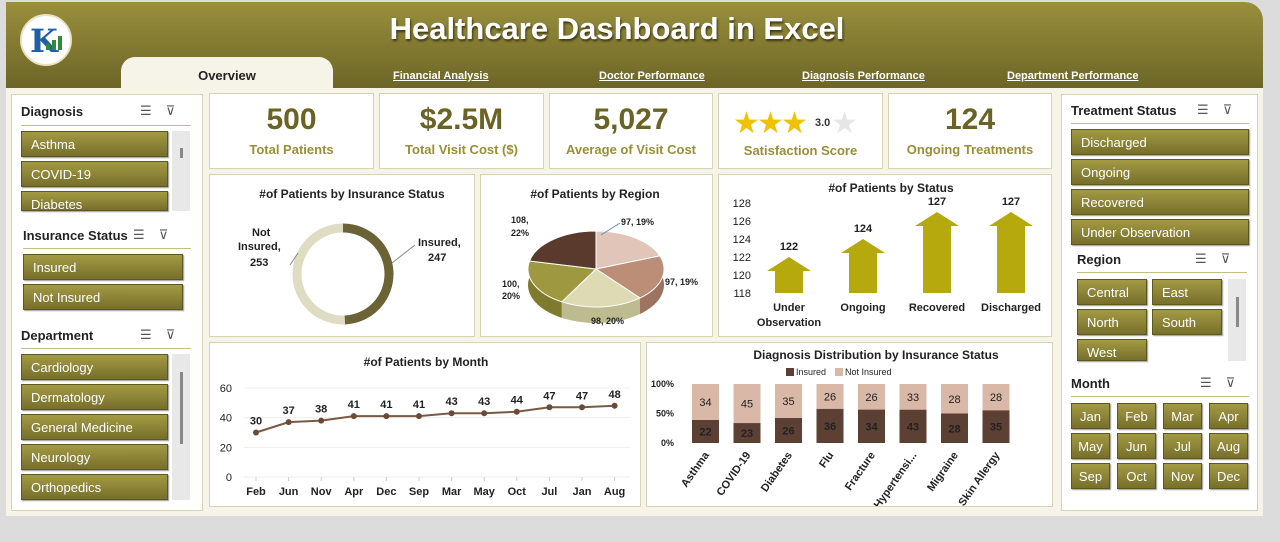  I want to click on tab-doctor-performance: Doctor Performance, so click(652, 76).